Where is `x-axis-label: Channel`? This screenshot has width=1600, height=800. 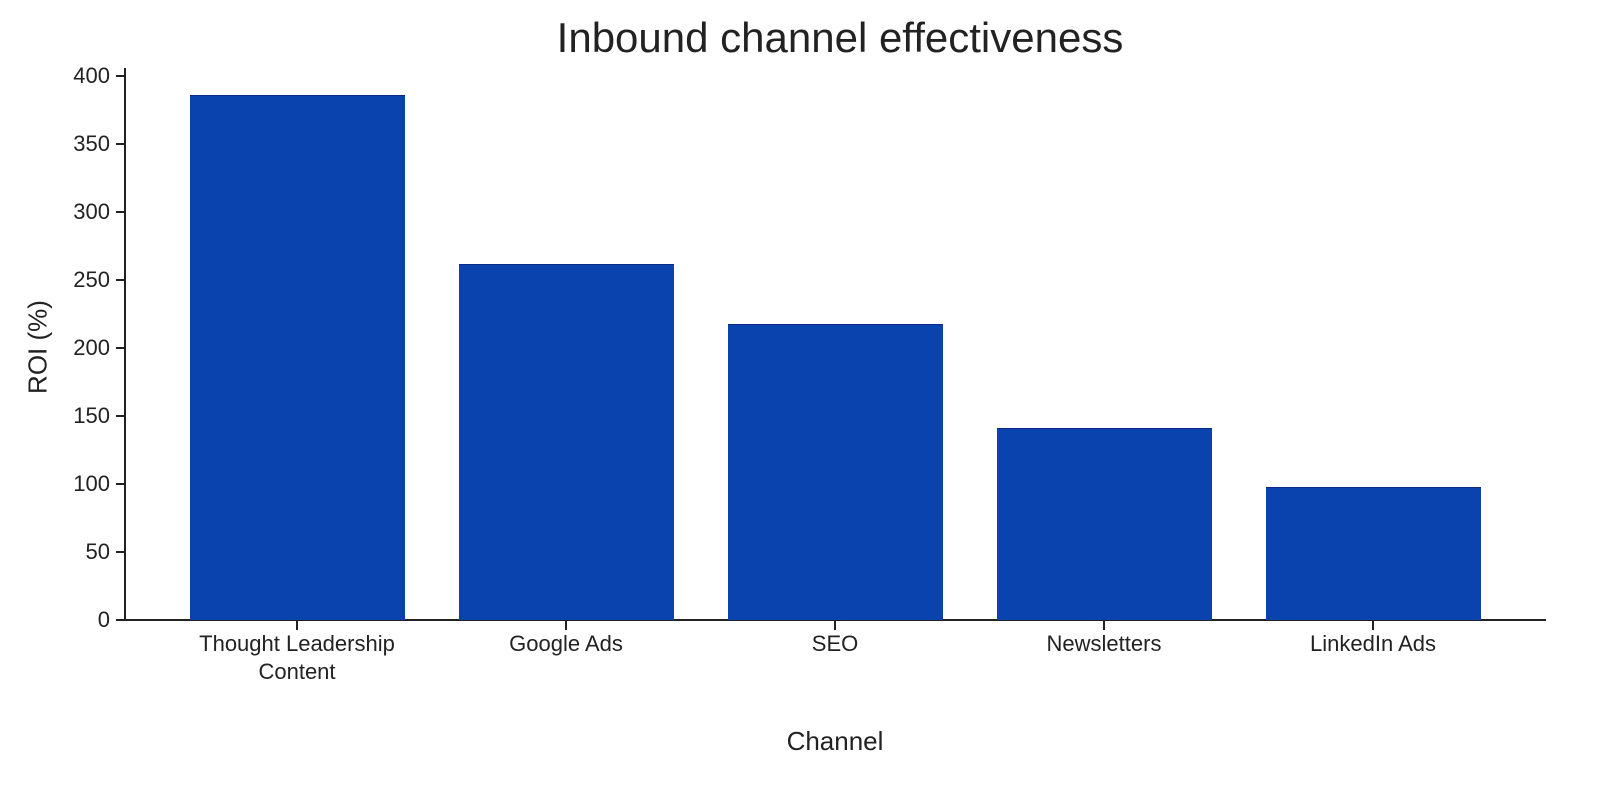 x-axis-label: Channel is located at coordinates (835, 741).